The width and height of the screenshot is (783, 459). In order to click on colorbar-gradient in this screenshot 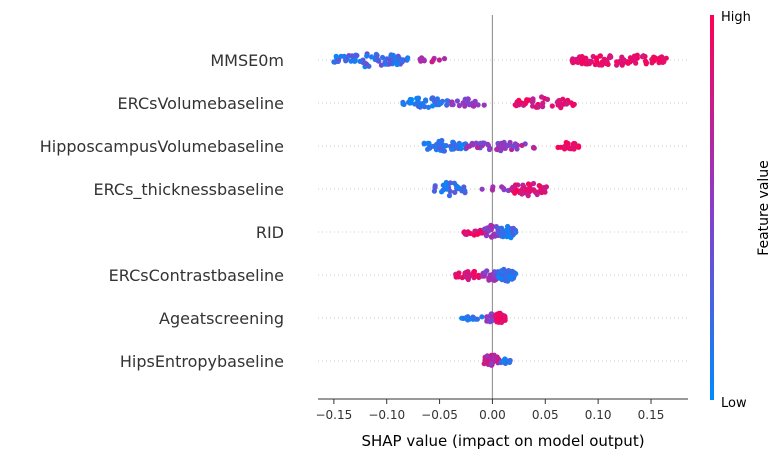, I will do `click(712, 207)`.